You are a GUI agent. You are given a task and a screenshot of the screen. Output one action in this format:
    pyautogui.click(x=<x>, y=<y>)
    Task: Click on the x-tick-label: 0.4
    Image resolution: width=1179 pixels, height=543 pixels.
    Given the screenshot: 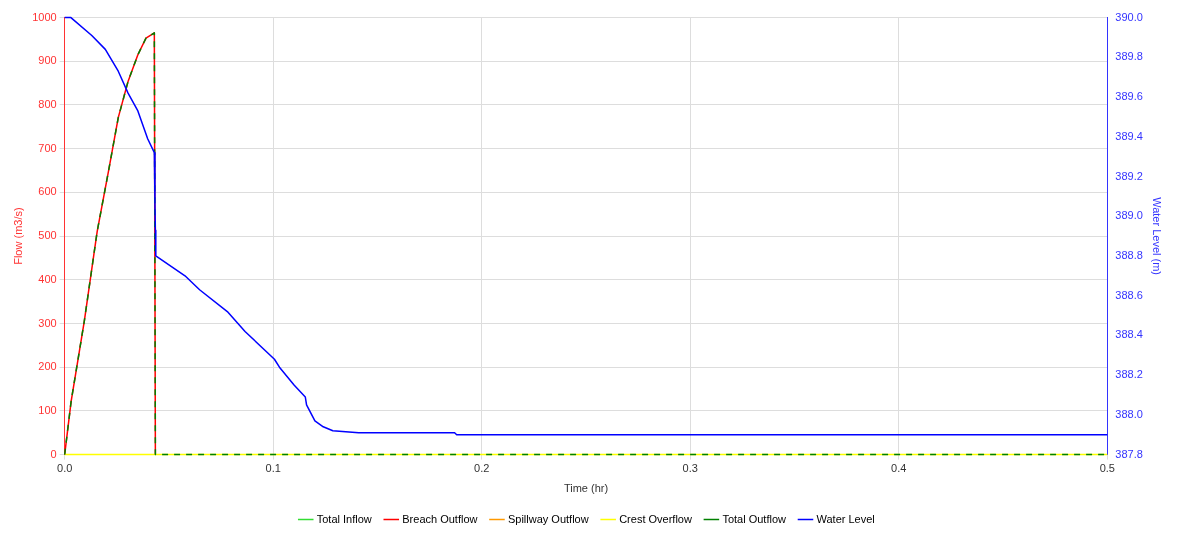 What is the action you would take?
    pyautogui.click(x=899, y=468)
    